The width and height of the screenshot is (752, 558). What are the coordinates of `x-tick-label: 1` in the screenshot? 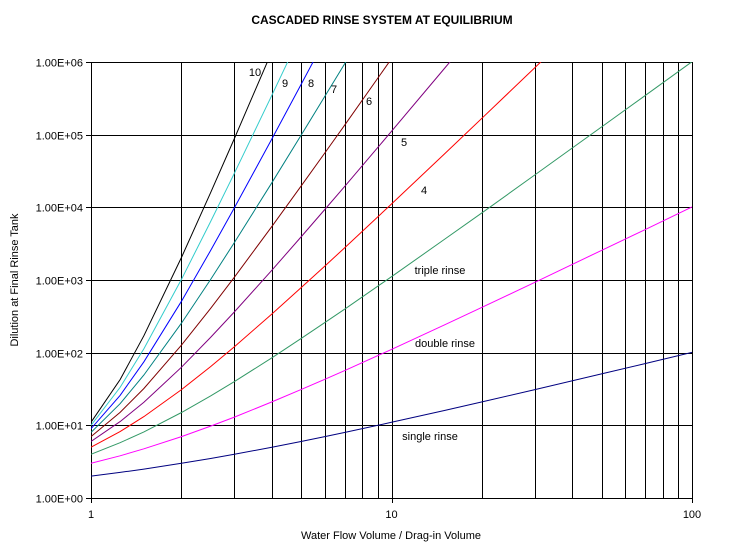 It's located at (91, 515).